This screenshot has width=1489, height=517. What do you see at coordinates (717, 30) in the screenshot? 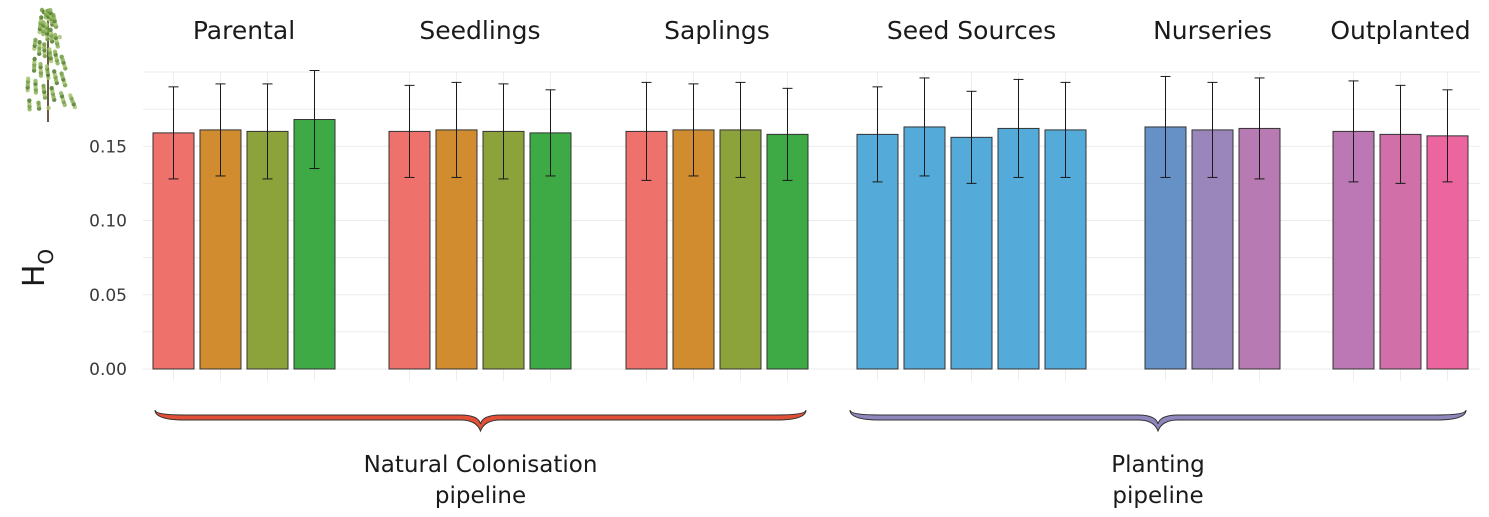
I see `panel-title: Saplings` at bounding box center [717, 30].